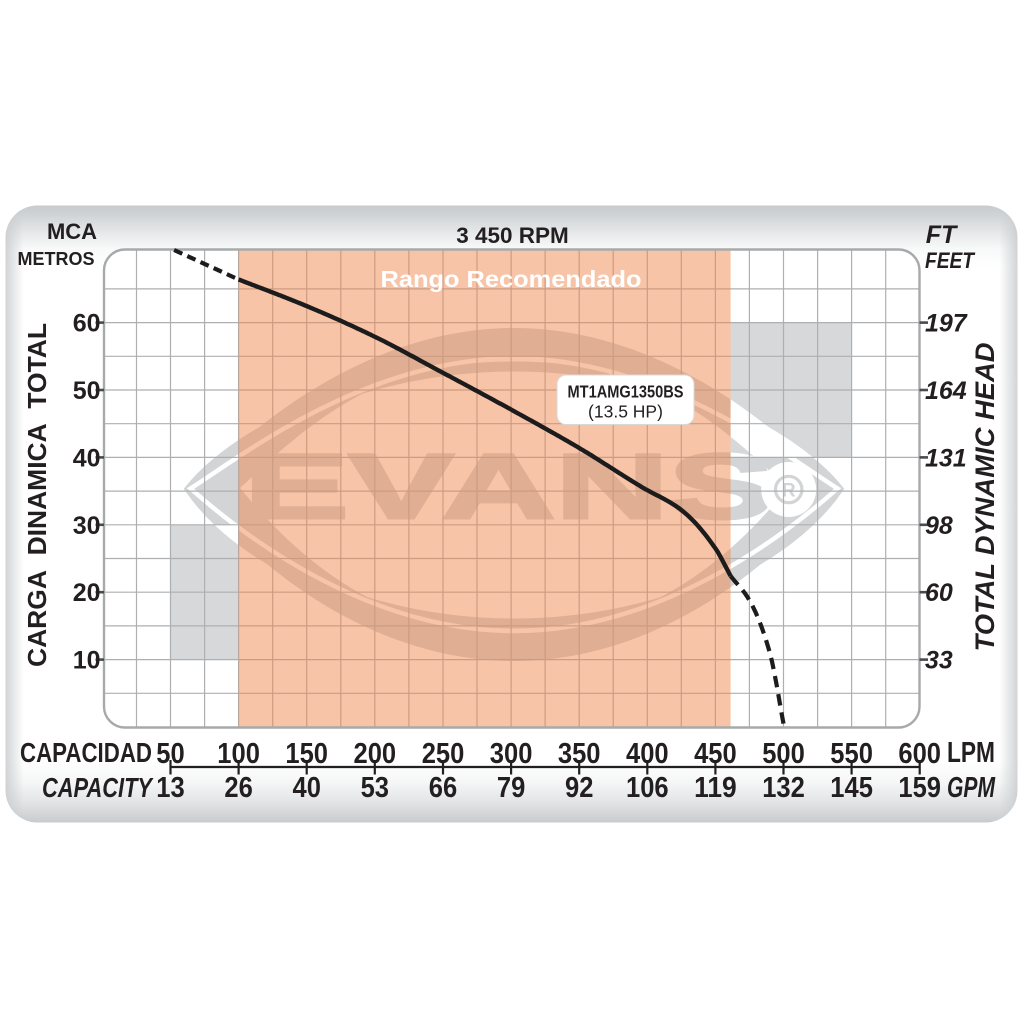 This screenshot has height=1029, width=1024. I want to click on svg-text: 13, so click(170, 788).